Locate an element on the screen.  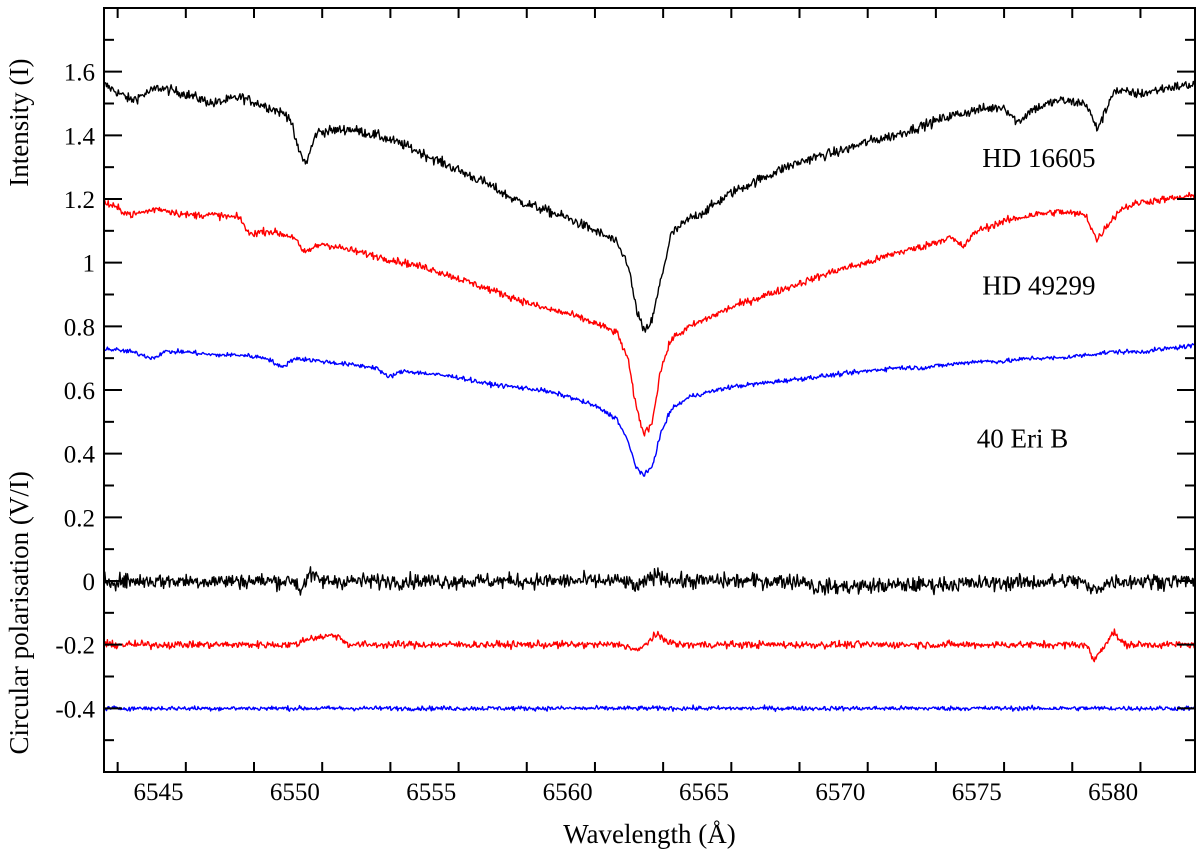
y-tick-label: 1.6 is located at coordinates (79, 73).